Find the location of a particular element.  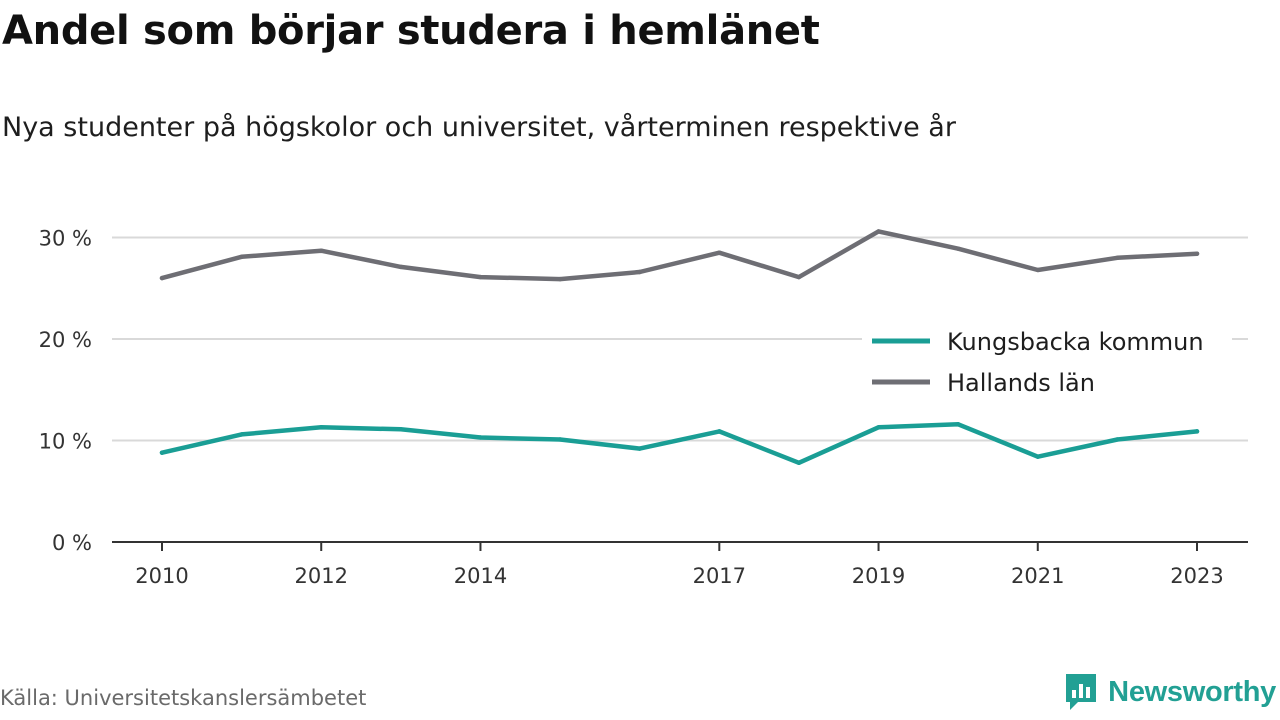

x-tick-label: 2019 is located at coordinates (878, 576).